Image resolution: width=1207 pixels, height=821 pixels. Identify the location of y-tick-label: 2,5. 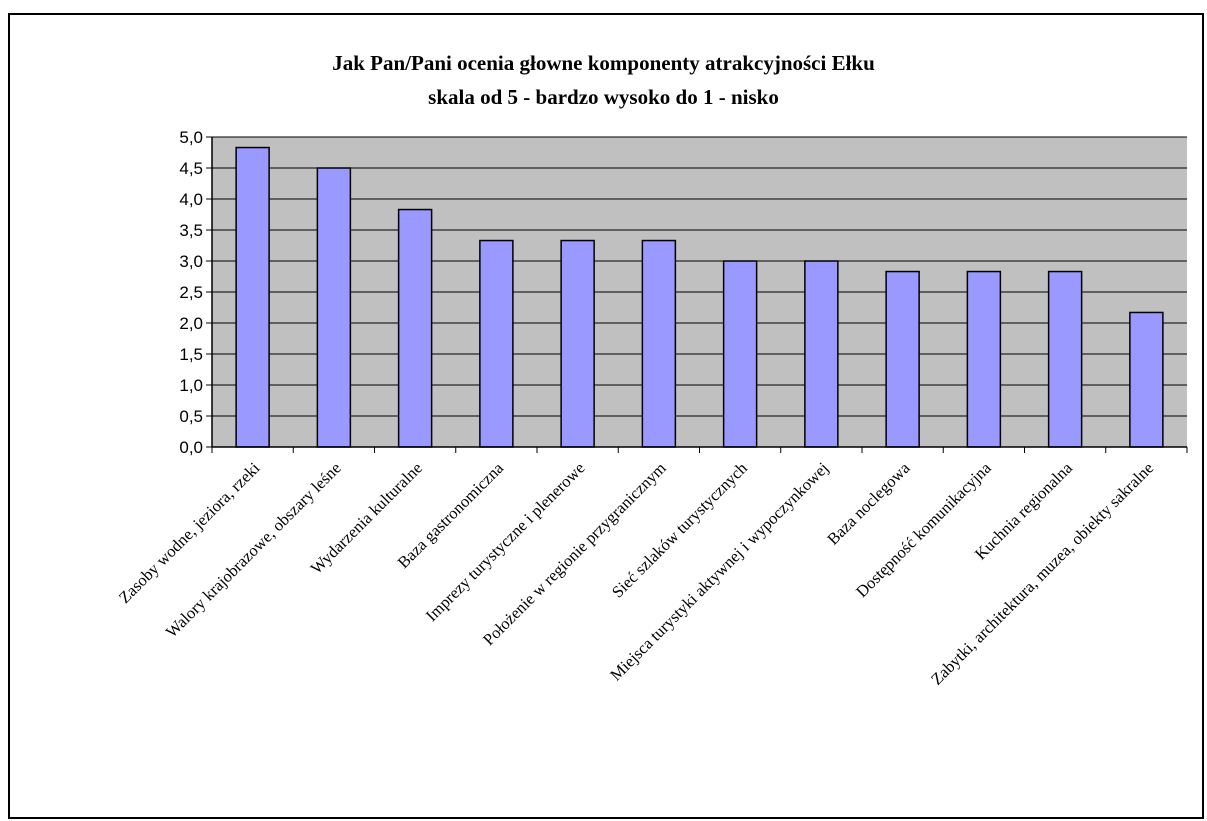
(191, 292).